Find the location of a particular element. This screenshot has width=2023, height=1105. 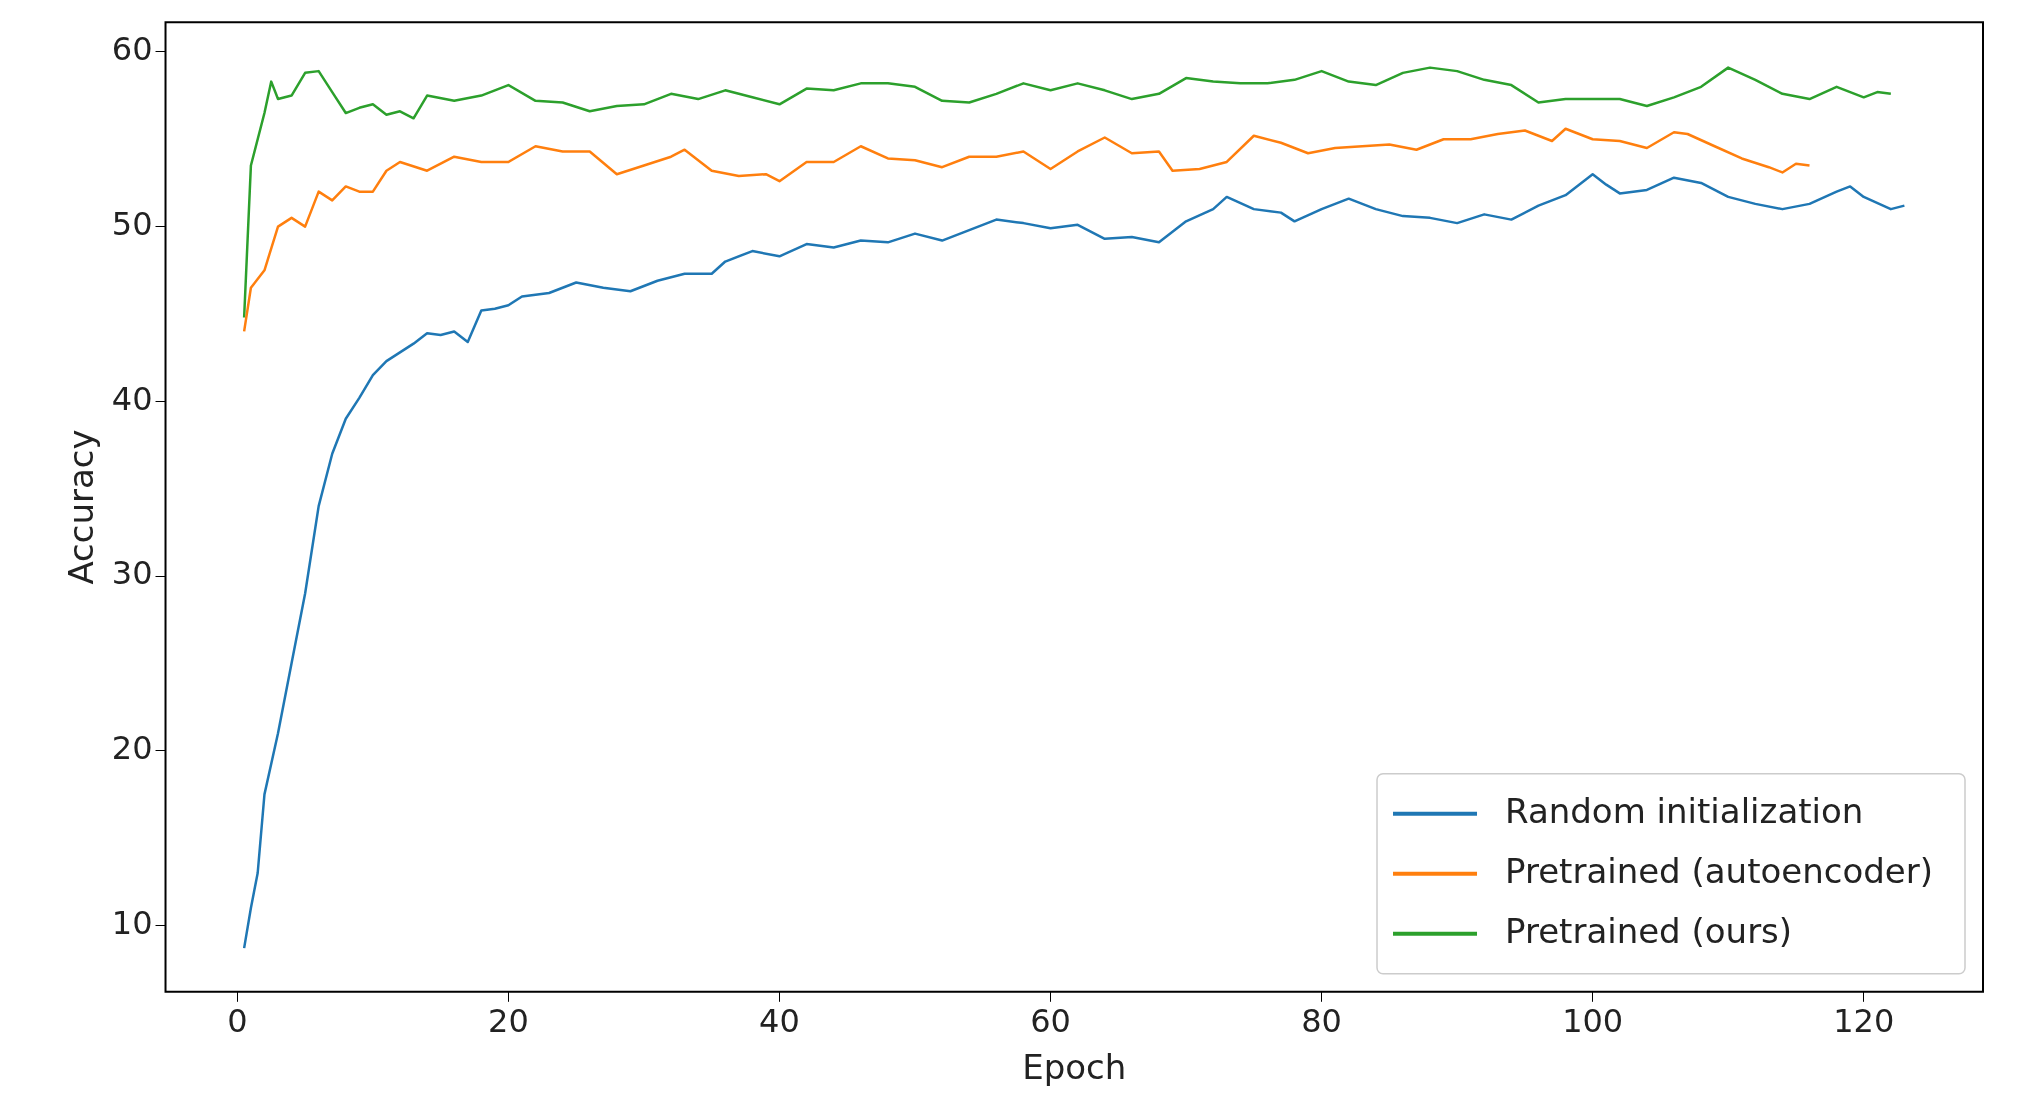

legend-label: Pretrained (autoencoder) is located at coordinates (1719, 870).